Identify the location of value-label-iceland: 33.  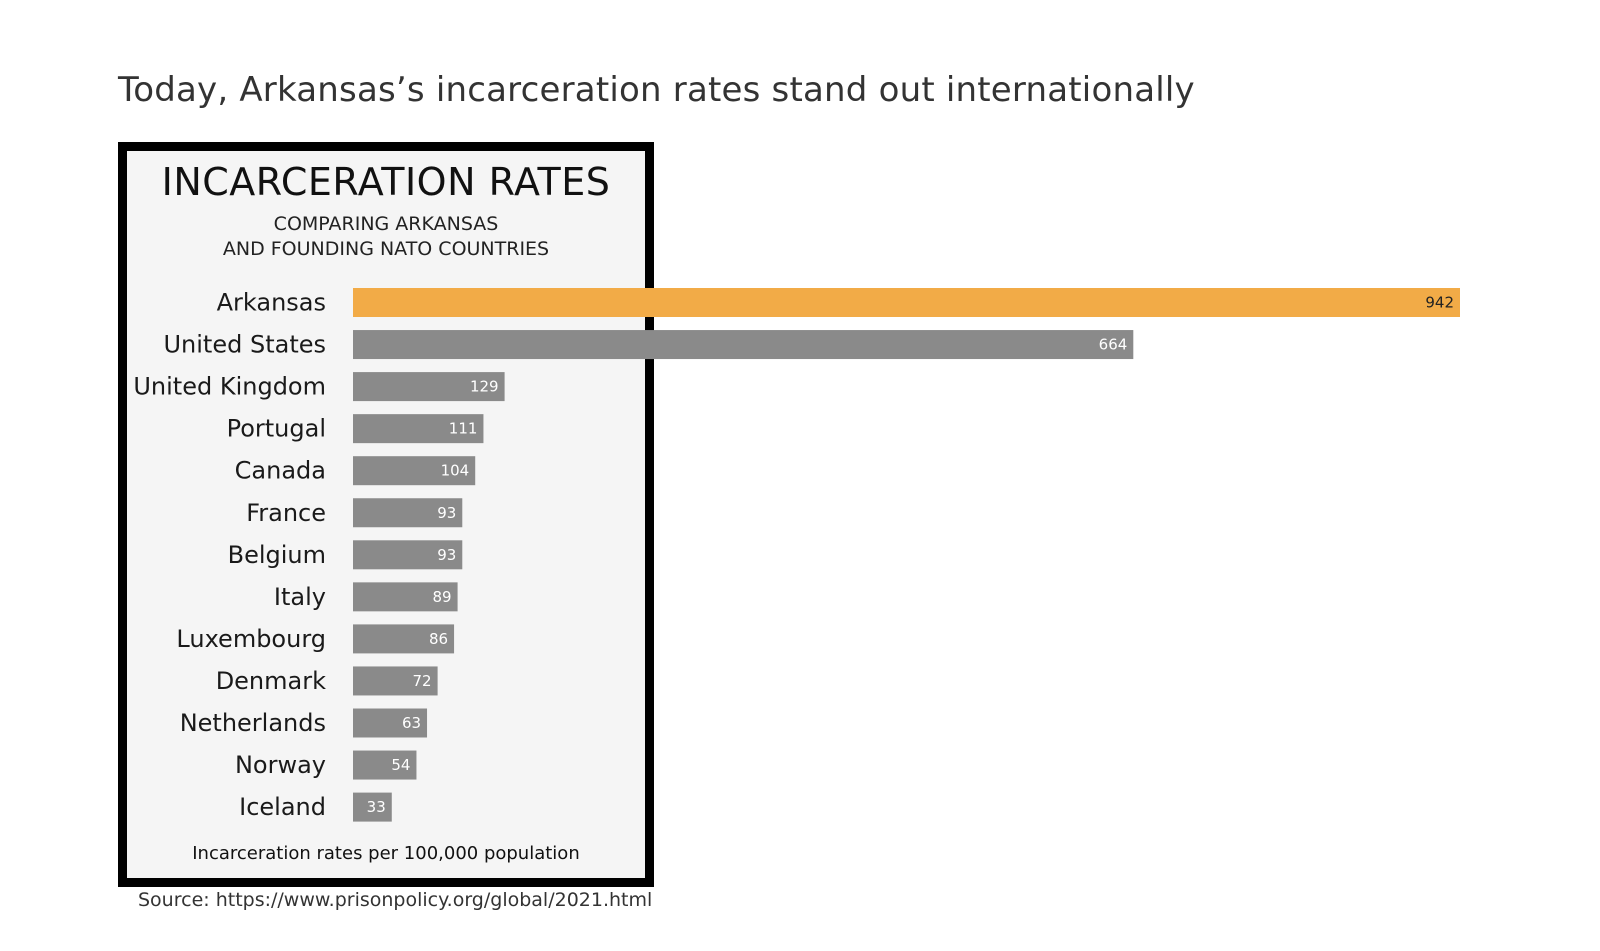
(376, 807).